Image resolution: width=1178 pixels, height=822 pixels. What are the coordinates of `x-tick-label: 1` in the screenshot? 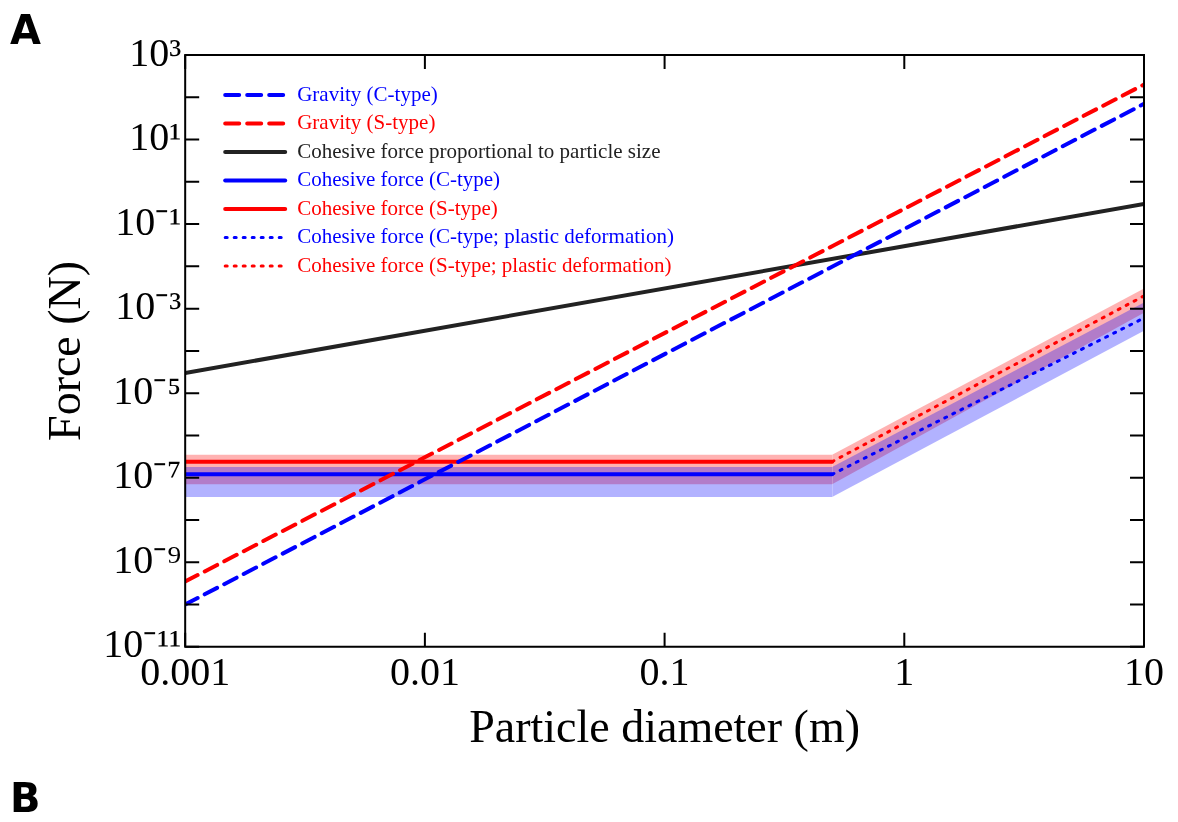 It's located at (904, 672).